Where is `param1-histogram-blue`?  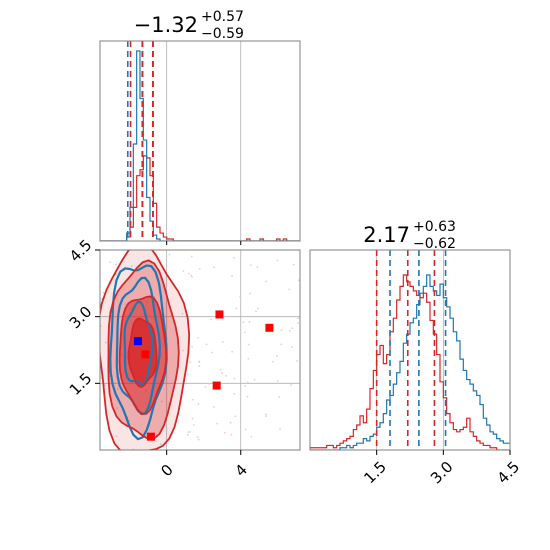
param1-histogram-blue is located at coordinates (200, 145).